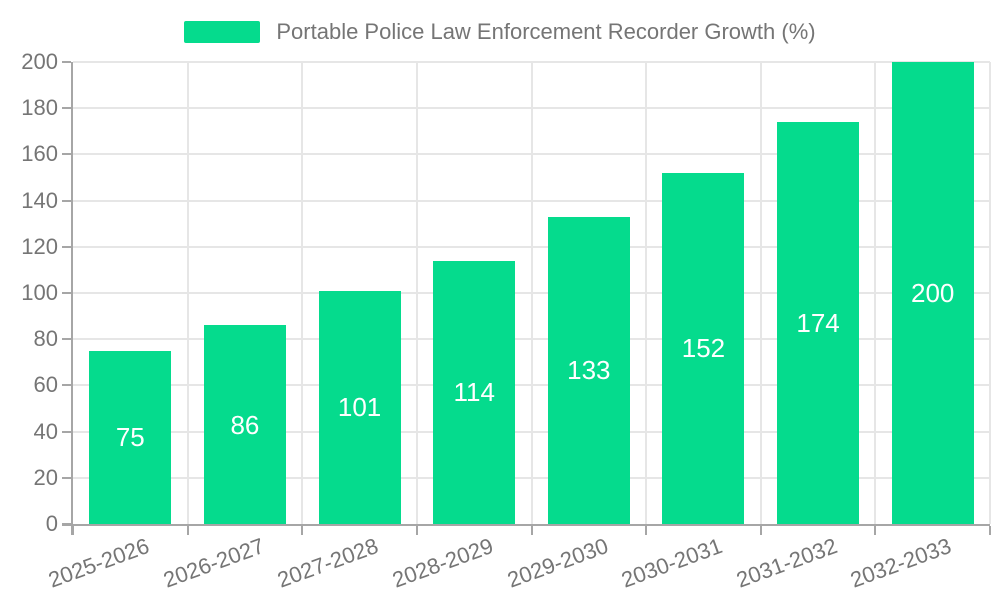 The height and width of the screenshot is (600, 1000). I want to click on x-axis-tick-label: 2026-2027, so click(213, 563).